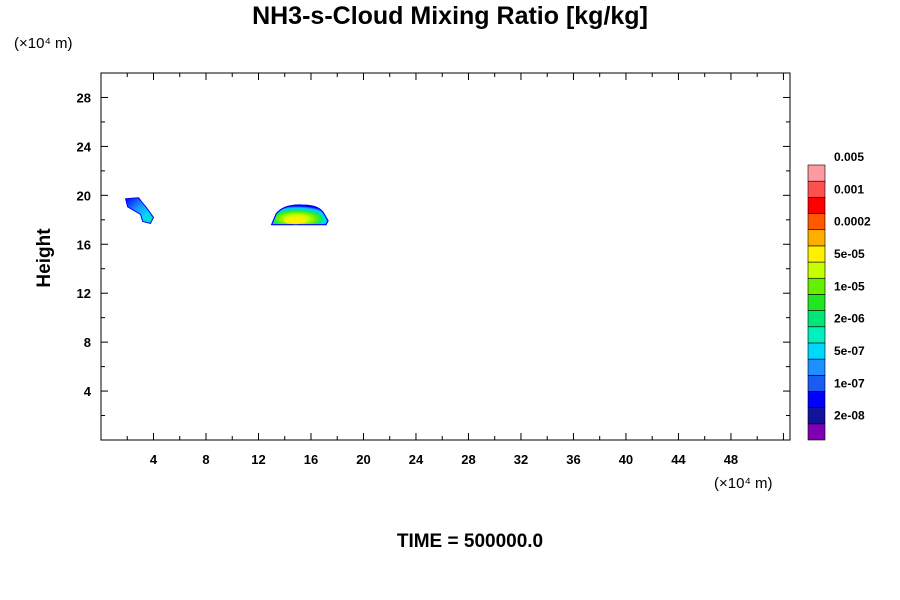 Image resolution: width=900 pixels, height=600 pixels. What do you see at coordinates (84, 293) in the screenshot?
I see `y-tick-label: 12` at bounding box center [84, 293].